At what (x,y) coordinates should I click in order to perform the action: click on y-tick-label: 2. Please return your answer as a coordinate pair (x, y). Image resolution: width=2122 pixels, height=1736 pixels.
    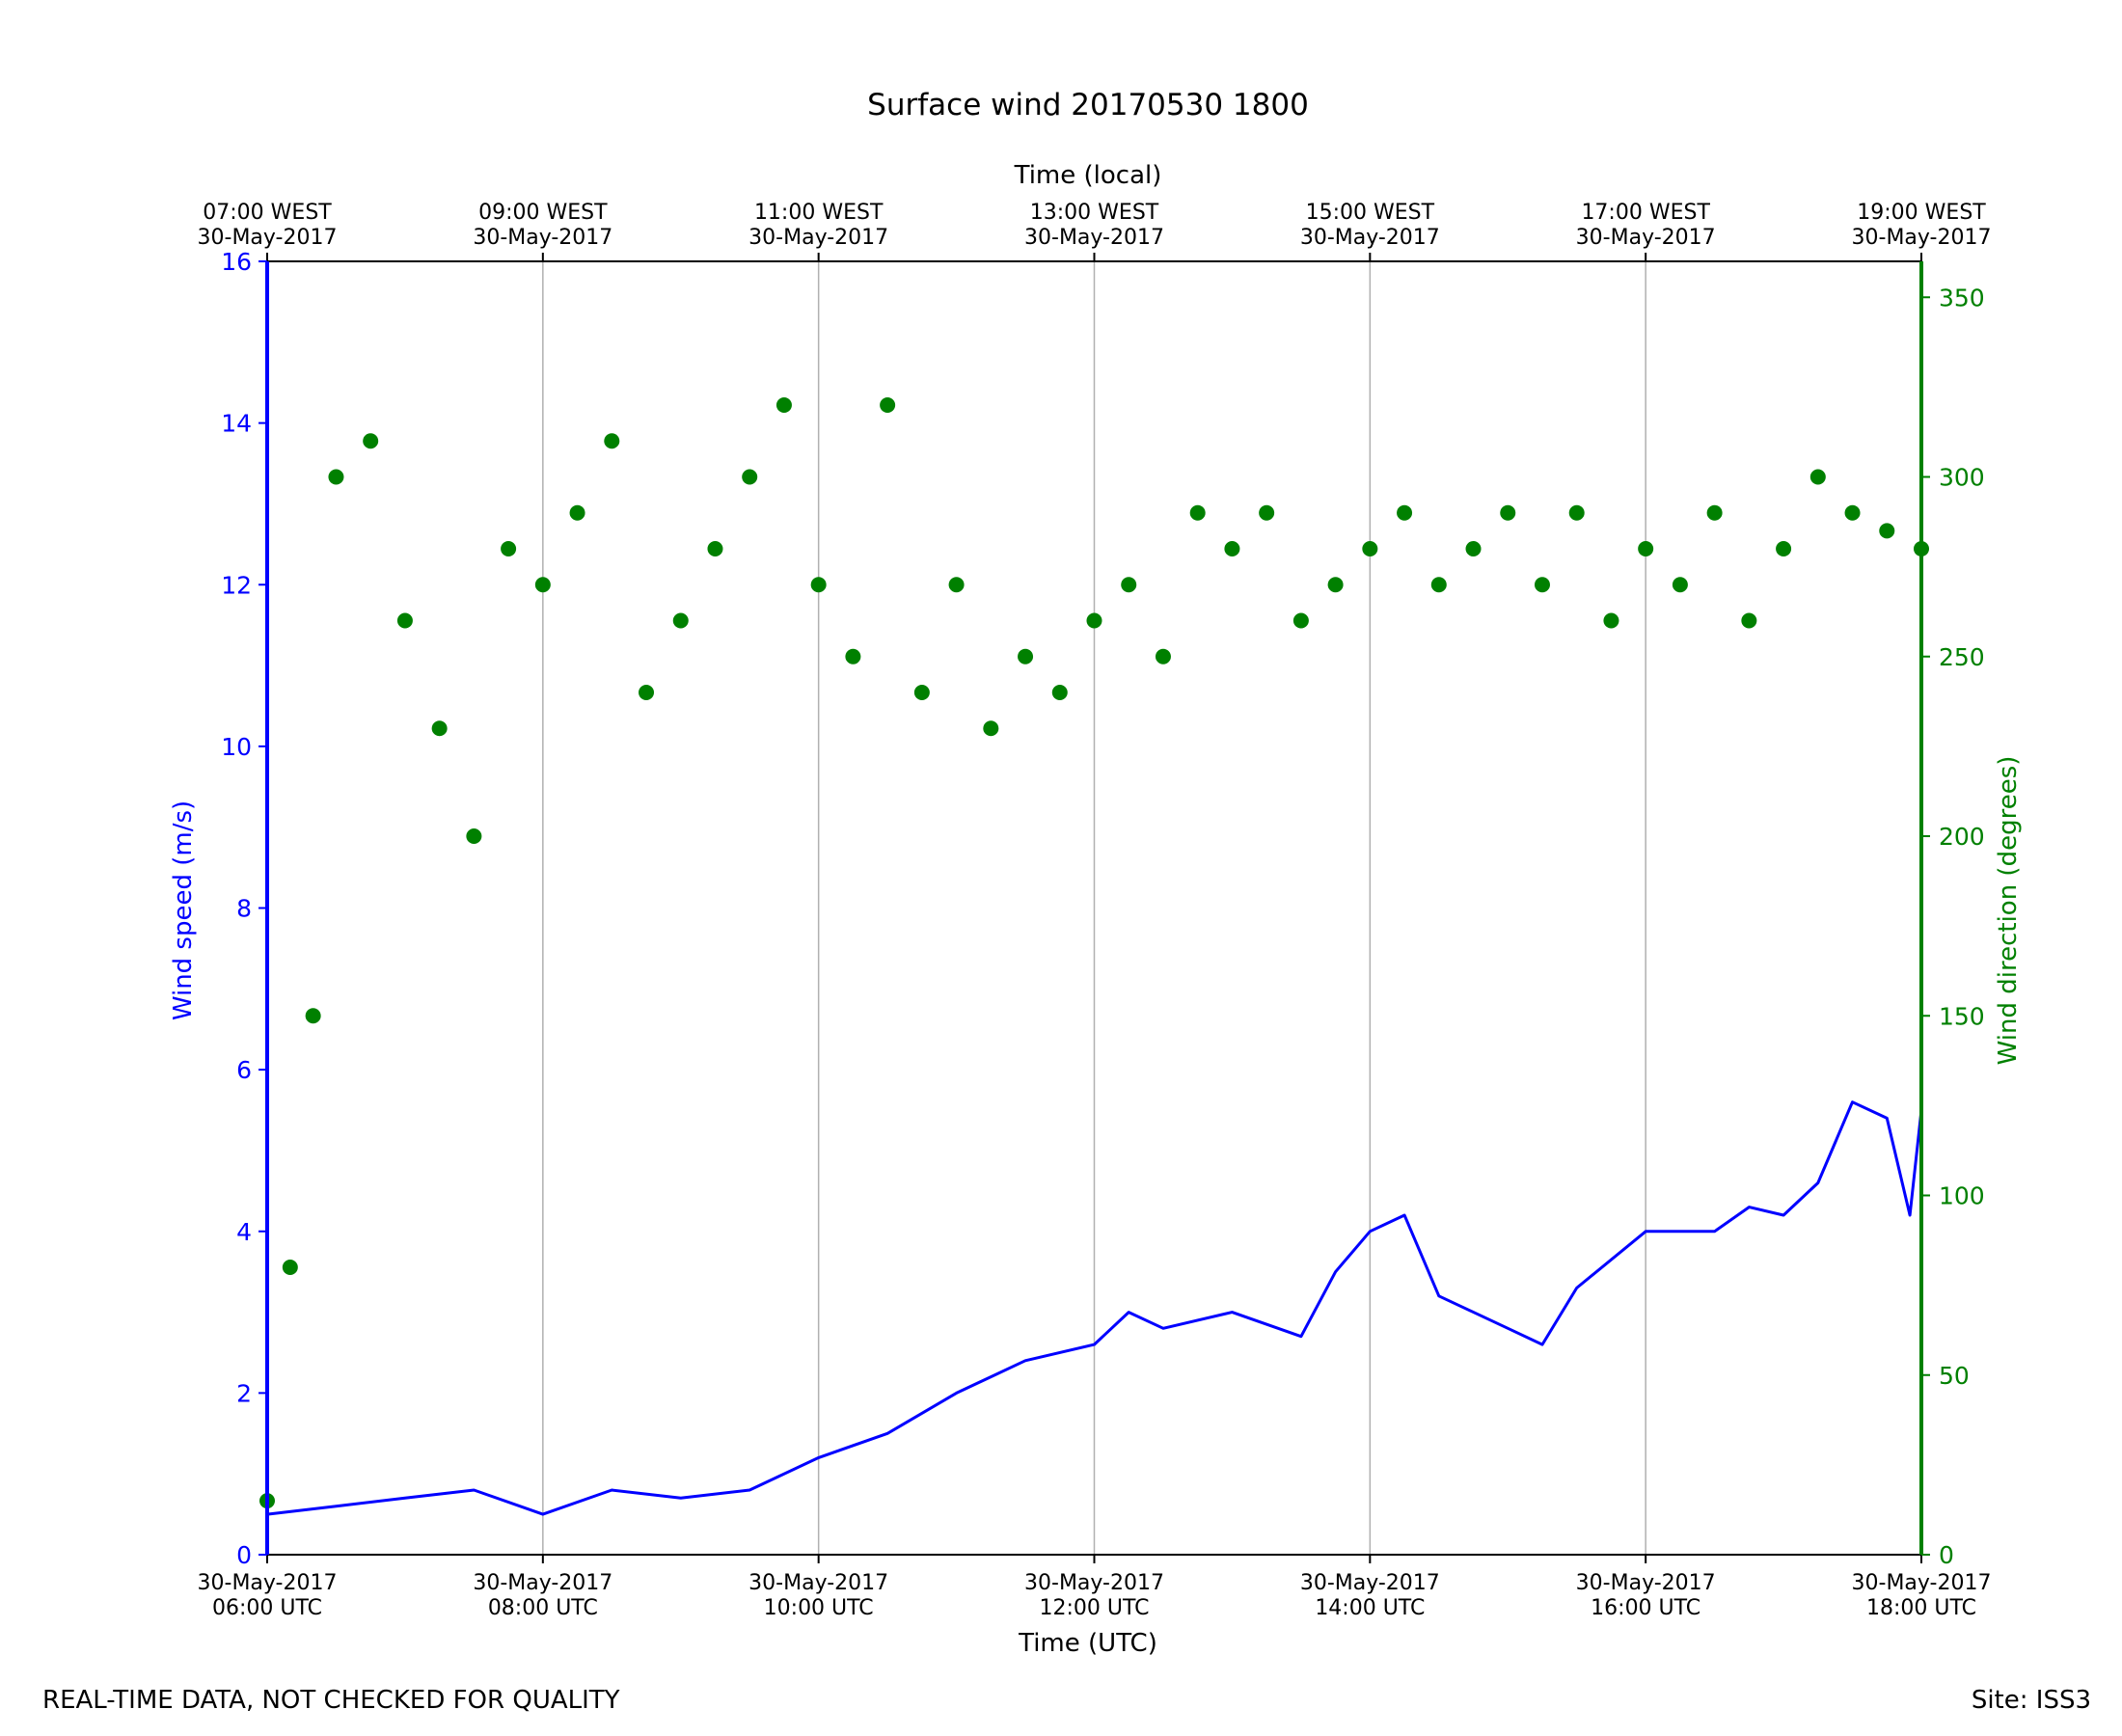
    Looking at the image, I should click on (244, 1393).